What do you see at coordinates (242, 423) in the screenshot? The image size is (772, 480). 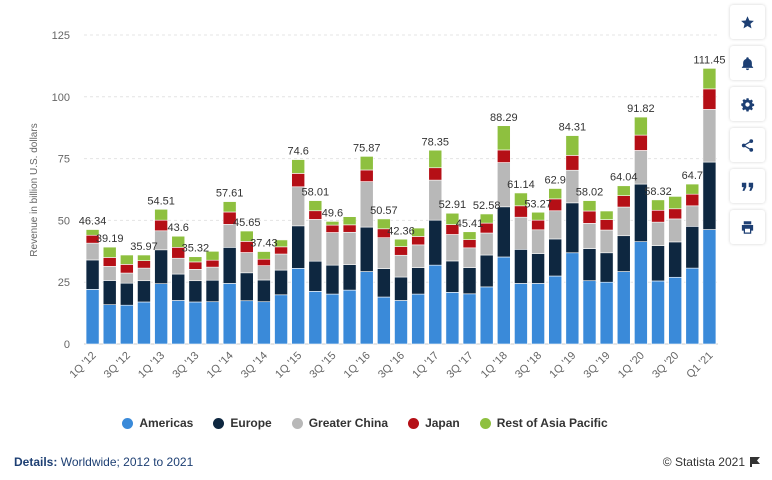 I see `legend-item-europe: Europe` at bounding box center [242, 423].